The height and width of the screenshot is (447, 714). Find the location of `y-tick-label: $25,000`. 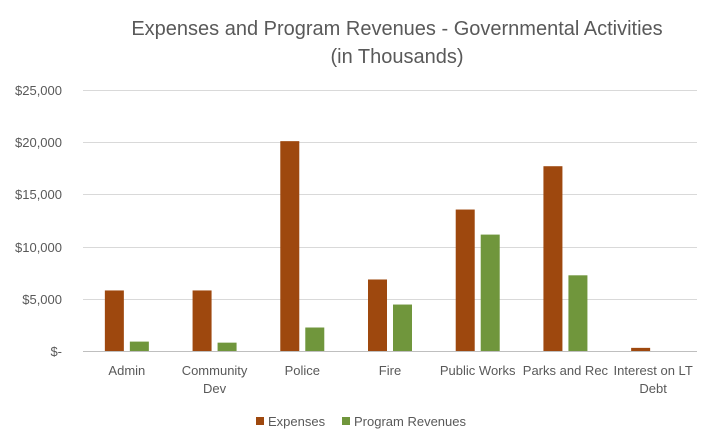

y-tick-label: $25,000 is located at coordinates (38, 90).